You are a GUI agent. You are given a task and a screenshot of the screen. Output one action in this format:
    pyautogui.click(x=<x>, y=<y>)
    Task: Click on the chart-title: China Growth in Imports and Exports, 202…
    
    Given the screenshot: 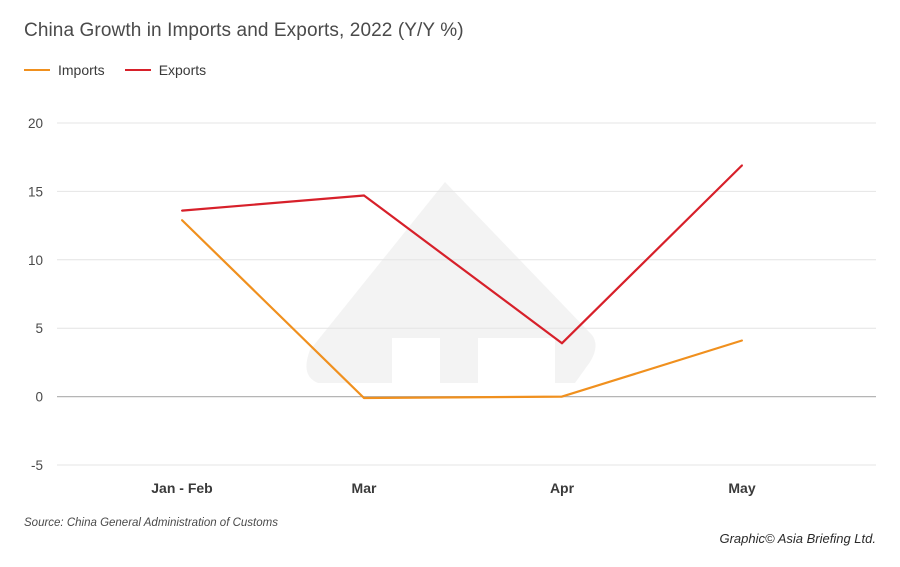 What is the action you would take?
    pyautogui.click(x=244, y=30)
    